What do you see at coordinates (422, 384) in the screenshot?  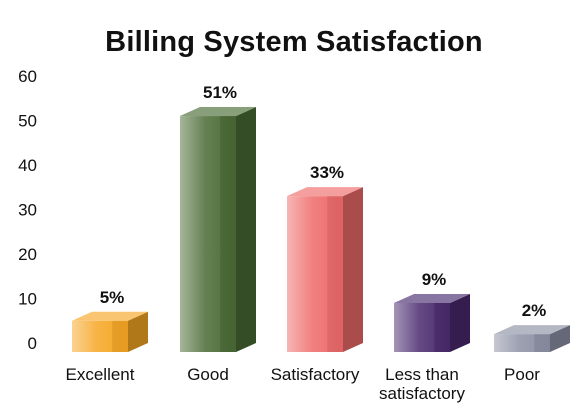 I see `x-tick-label: Less than satisfactory` at bounding box center [422, 384].